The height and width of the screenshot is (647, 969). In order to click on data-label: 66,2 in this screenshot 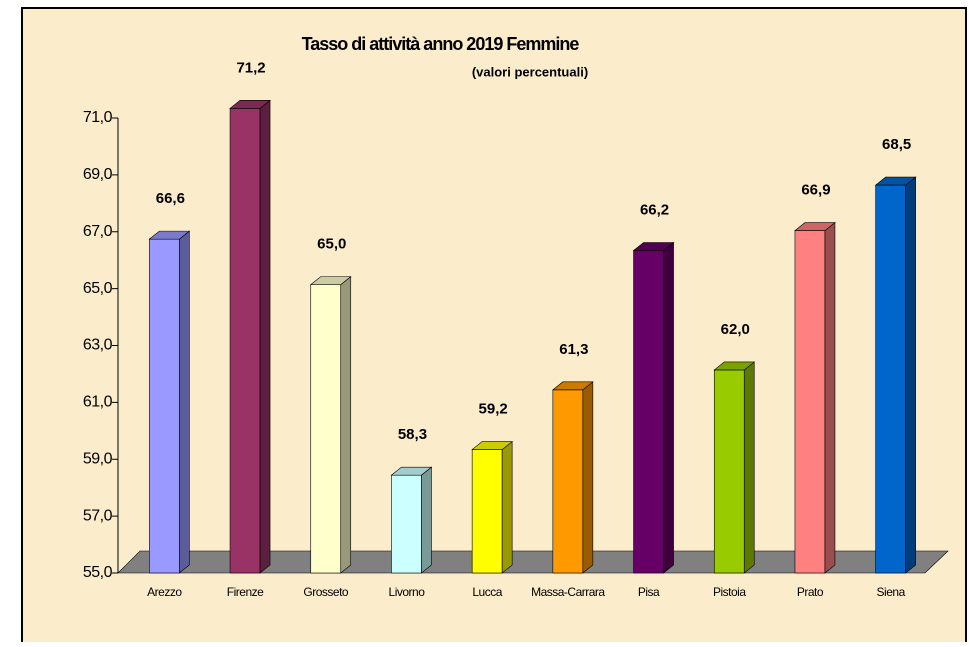, I will do `click(654, 209)`.